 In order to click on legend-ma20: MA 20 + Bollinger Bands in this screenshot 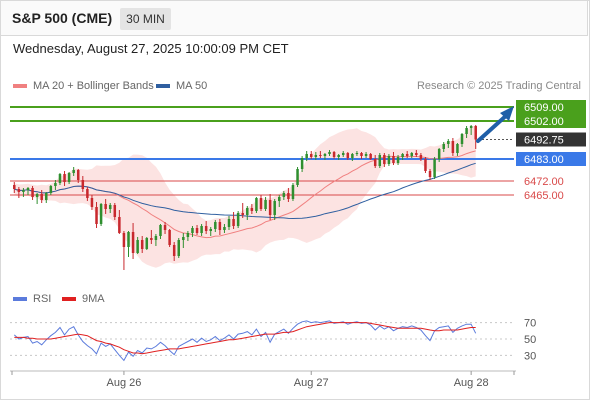, I will do `click(83, 86)`.